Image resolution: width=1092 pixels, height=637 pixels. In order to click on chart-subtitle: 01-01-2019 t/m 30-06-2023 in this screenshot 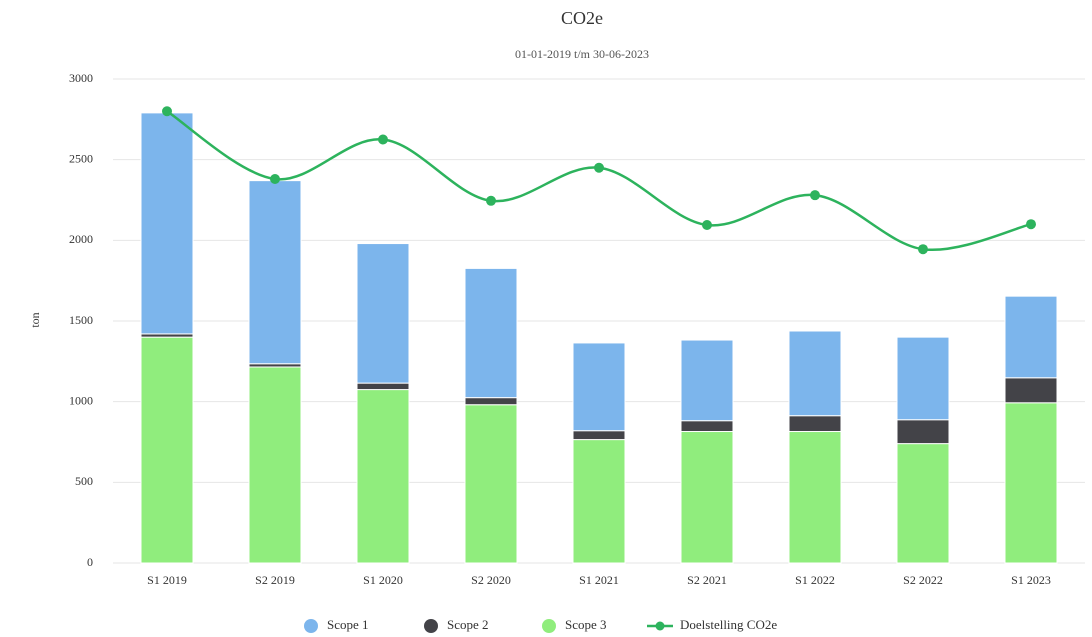, I will do `click(582, 54)`.